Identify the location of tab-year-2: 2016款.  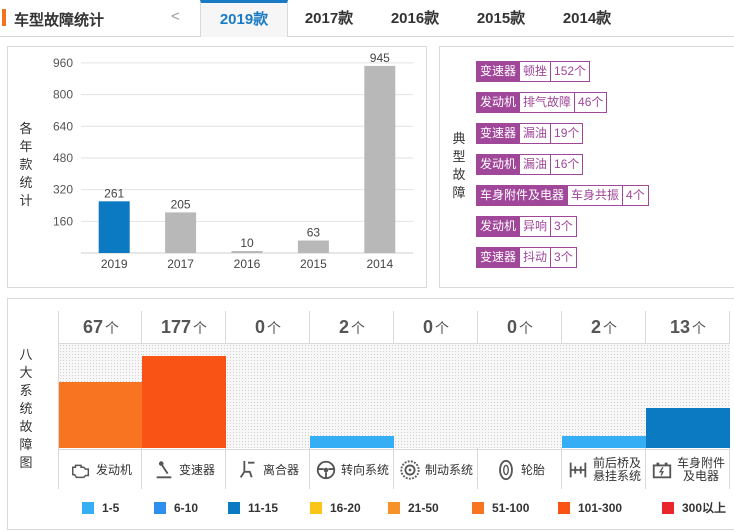
(415, 18).